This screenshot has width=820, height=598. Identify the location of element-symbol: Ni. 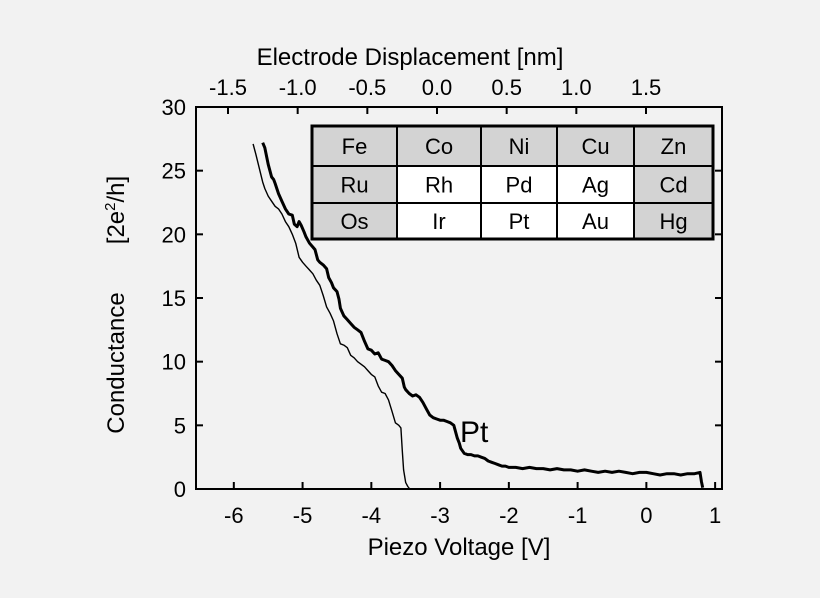
(519, 146).